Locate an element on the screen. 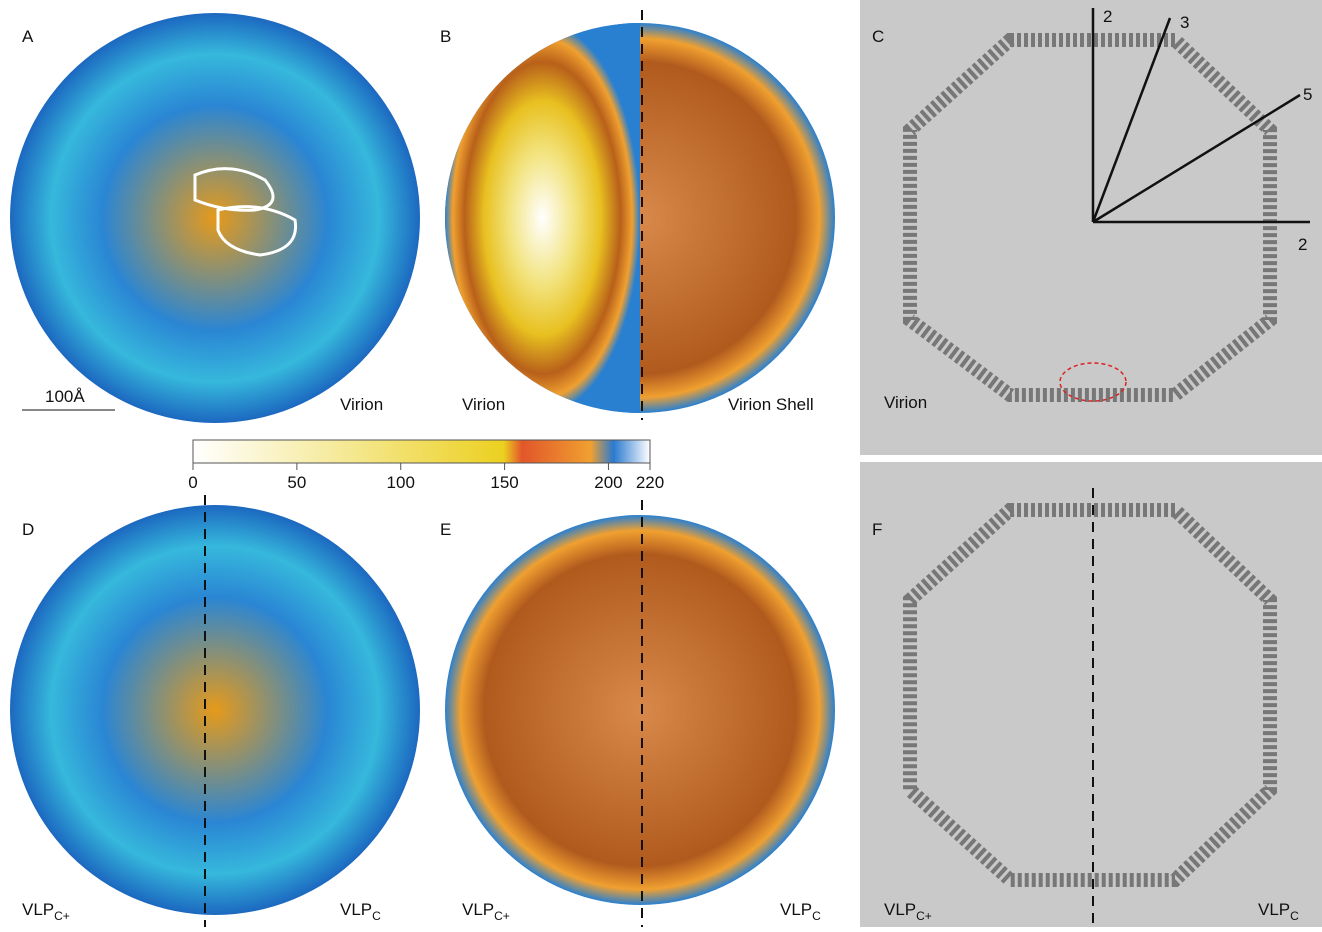 Image resolution: width=1322 pixels, height=932 pixels. colorbar-ticks: 0 50 100 150 200 220 is located at coordinates (426, 477).